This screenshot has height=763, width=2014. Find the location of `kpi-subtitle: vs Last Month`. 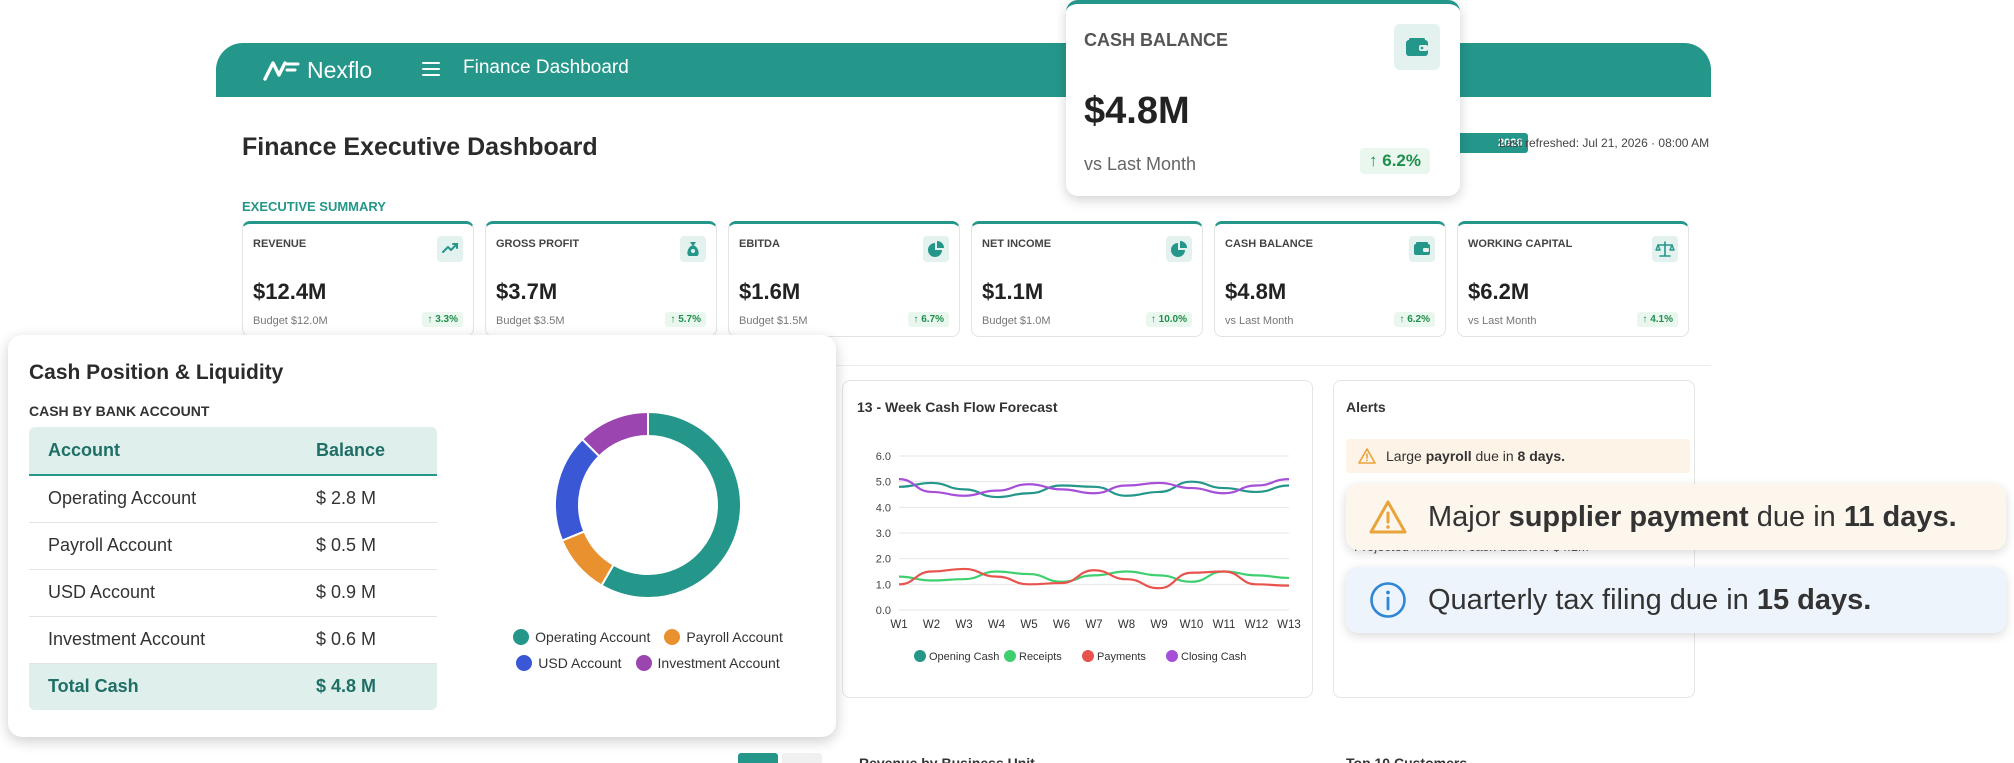

kpi-subtitle: vs Last Month is located at coordinates (1502, 321).